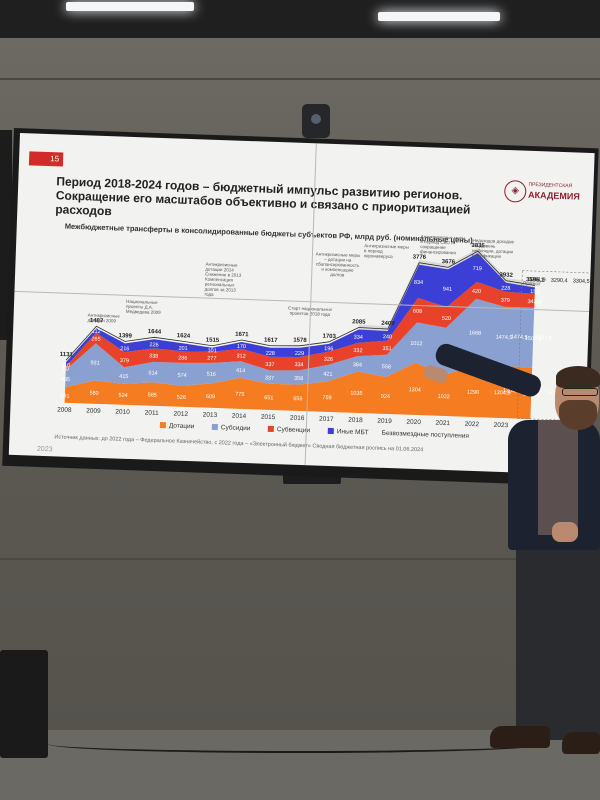 This screenshot has width=600, height=800. I want to click on x-tick-label: 2010, so click(122, 412).